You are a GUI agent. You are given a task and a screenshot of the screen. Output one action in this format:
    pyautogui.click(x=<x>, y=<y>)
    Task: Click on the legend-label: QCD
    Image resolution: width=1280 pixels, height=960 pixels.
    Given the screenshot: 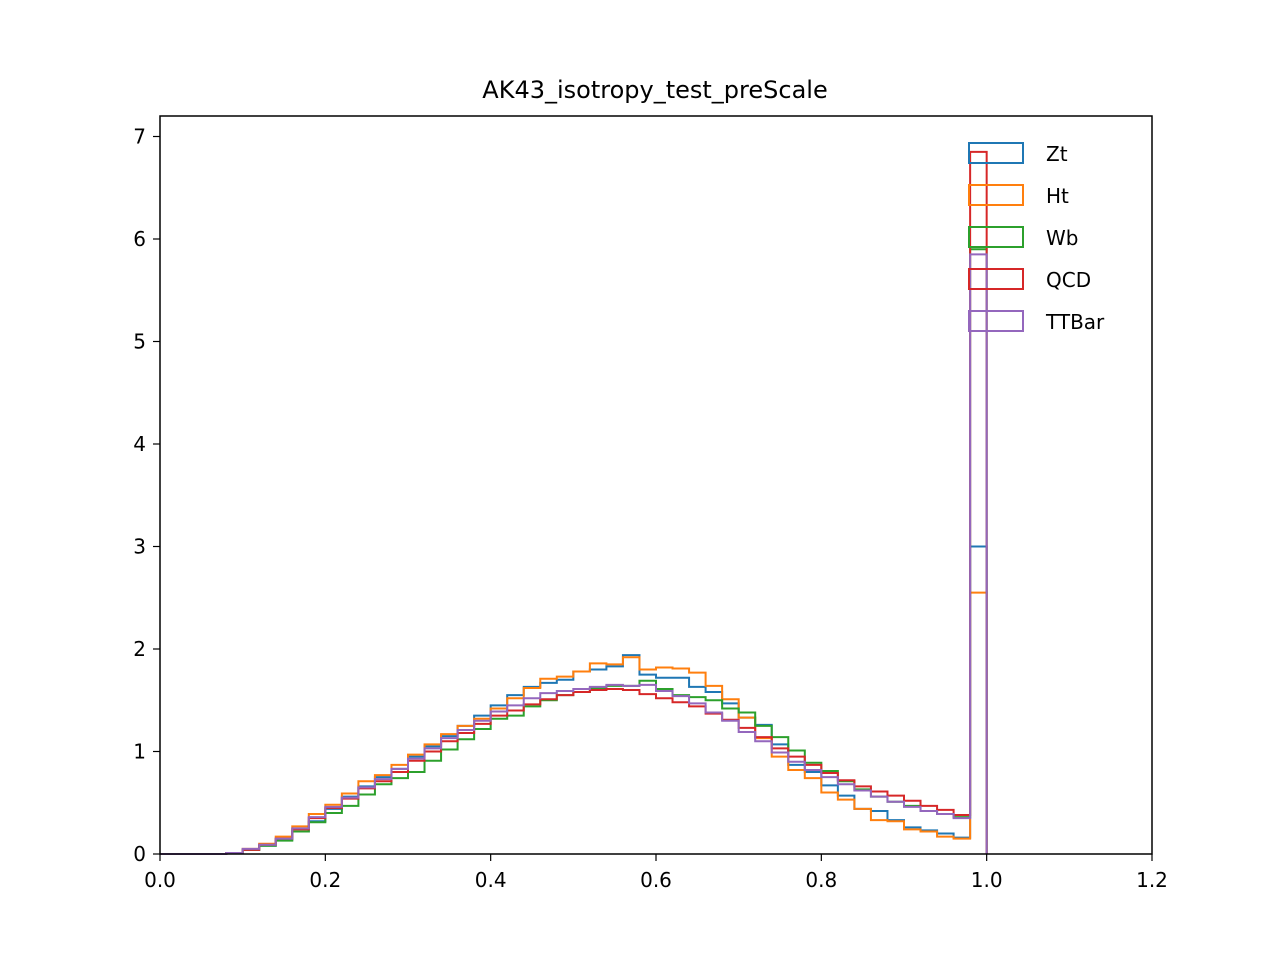 What is the action you would take?
    pyautogui.click(x=1068, y=280)
    